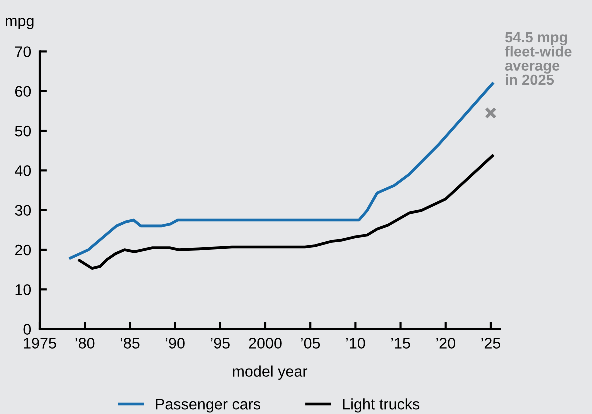 This screenshot has width=592, height=414. I want to click on y-tick-label: 0, so click(28, 329).